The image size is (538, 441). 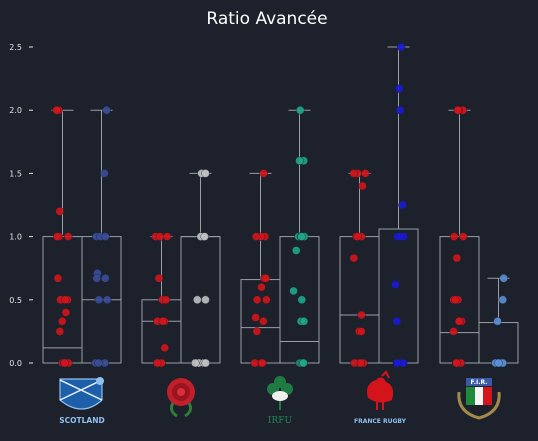 I want to click on y-tick-label: 1.5, so click(x=15, y=173).